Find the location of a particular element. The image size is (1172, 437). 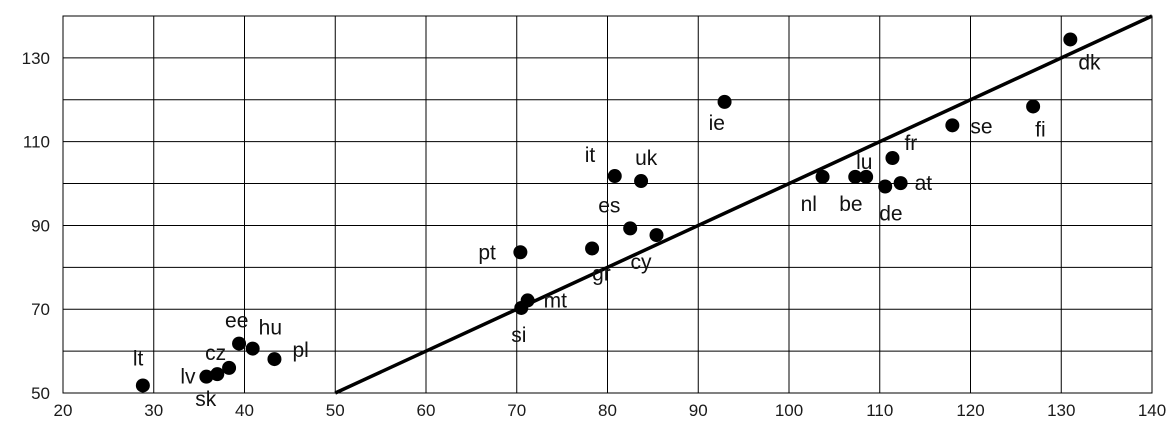

data-point-se is located at coordinates (952, 125).